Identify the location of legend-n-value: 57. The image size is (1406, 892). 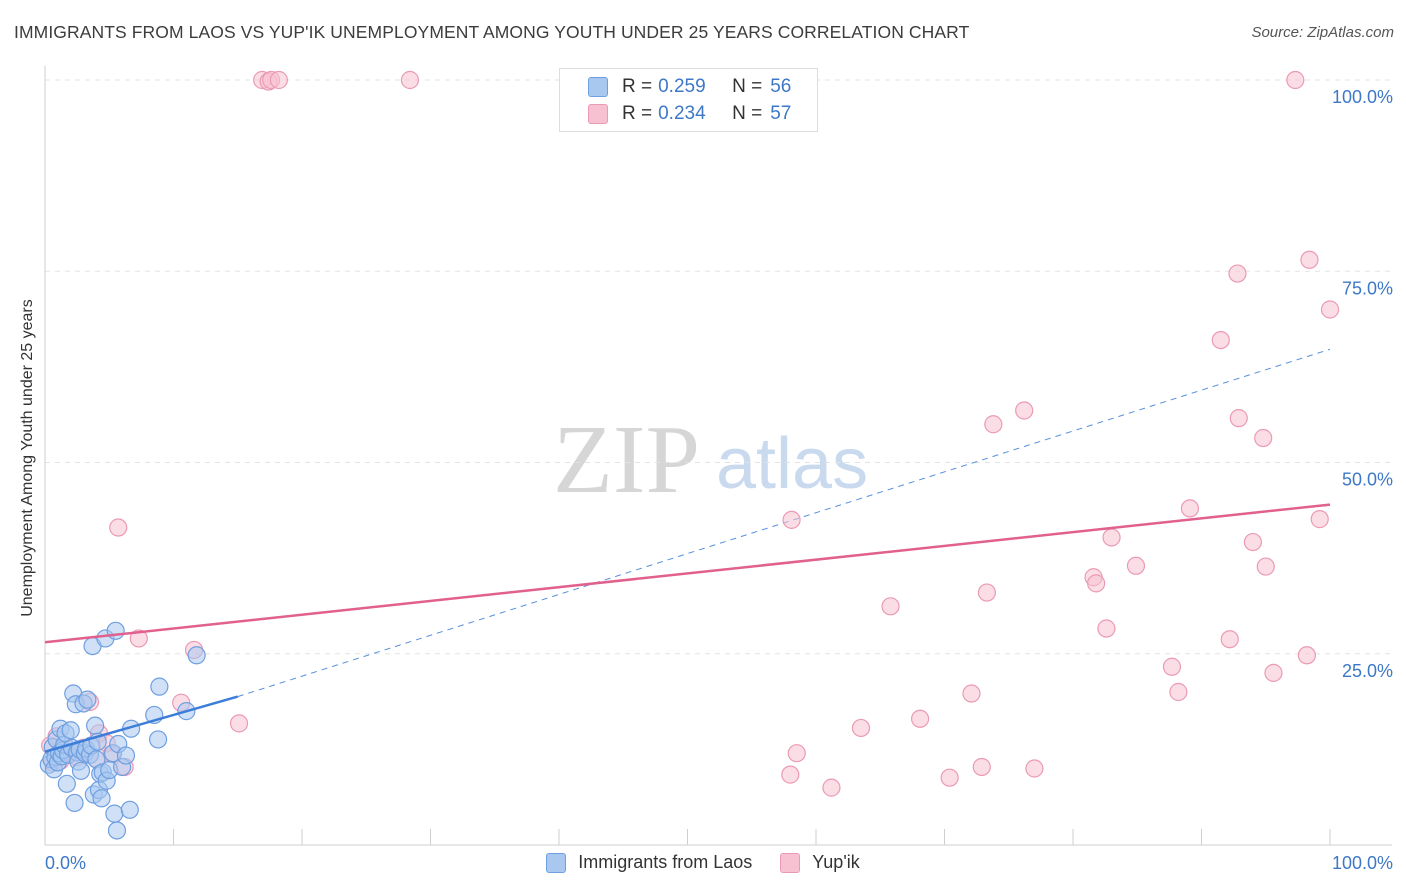
(781, 113).